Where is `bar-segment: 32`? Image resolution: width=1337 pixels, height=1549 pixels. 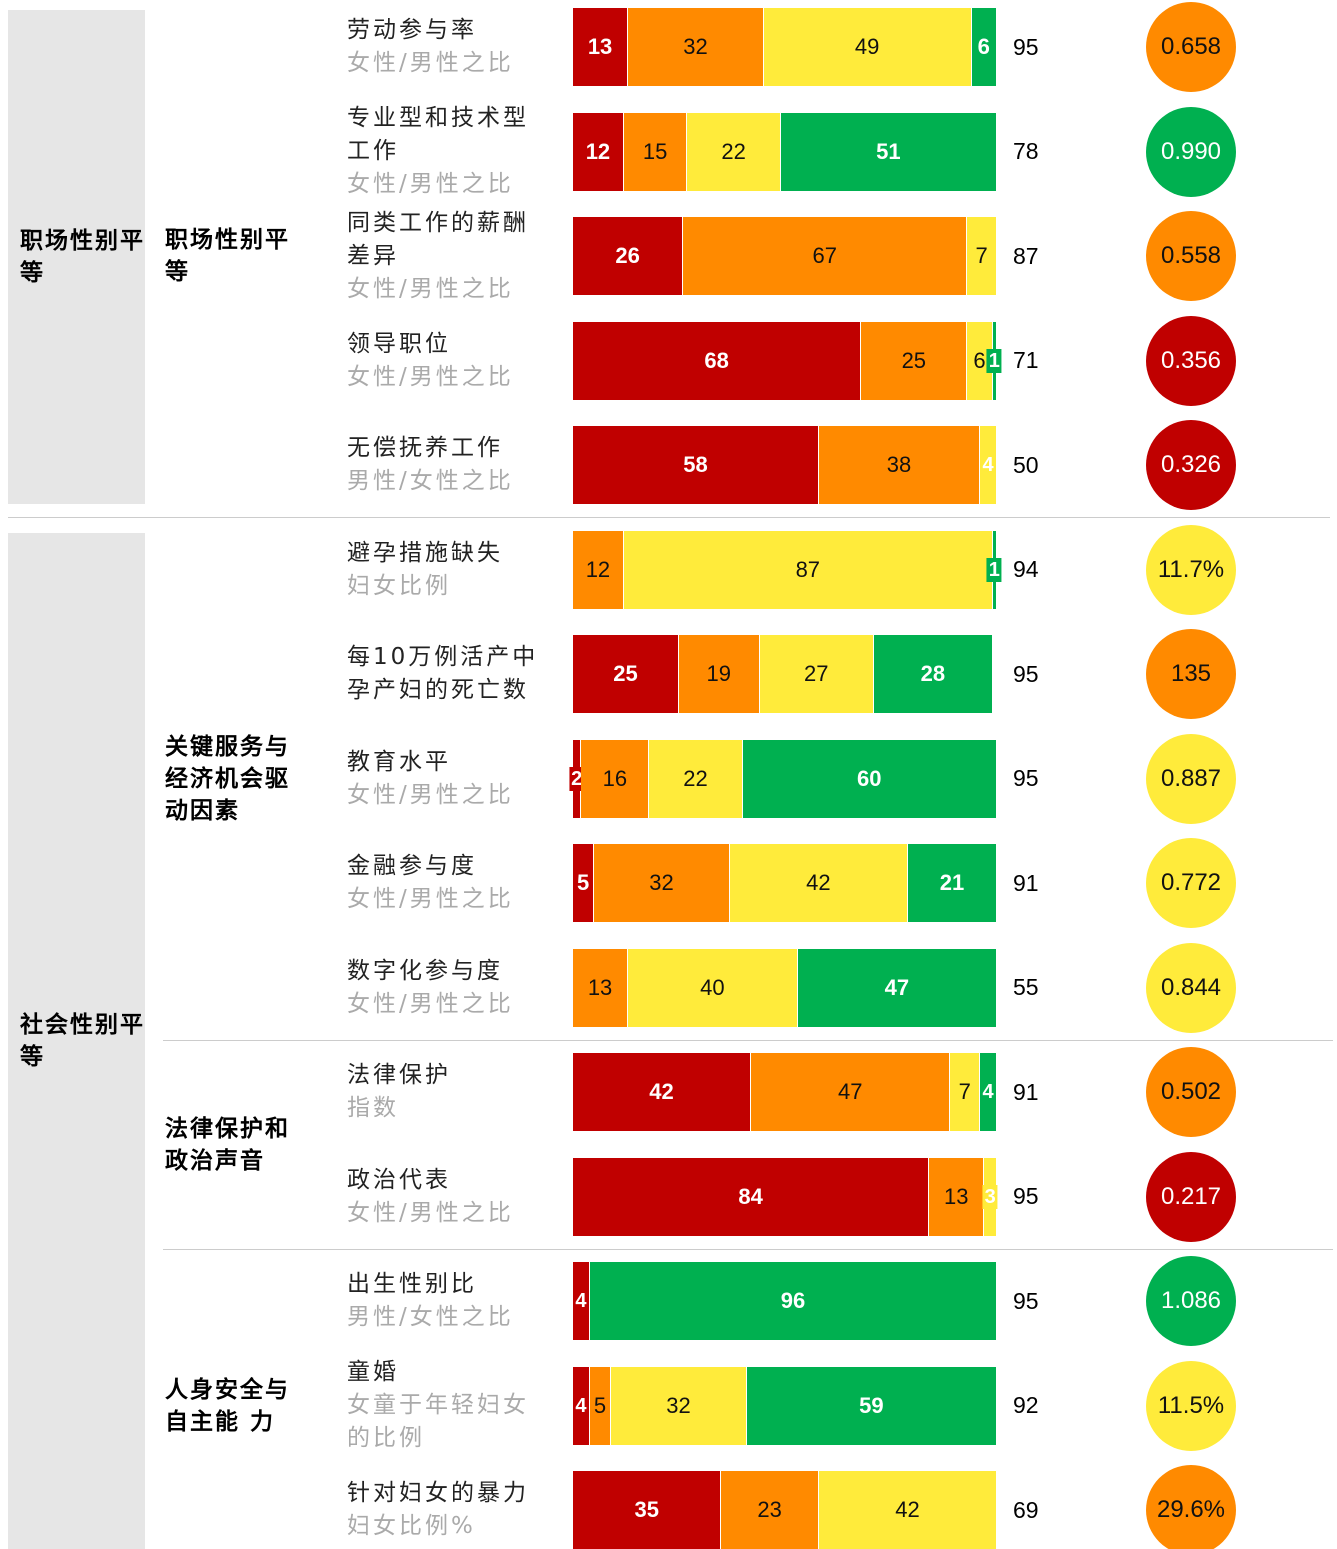
bar-segment: 32 is located at coordinates (679, 1405).